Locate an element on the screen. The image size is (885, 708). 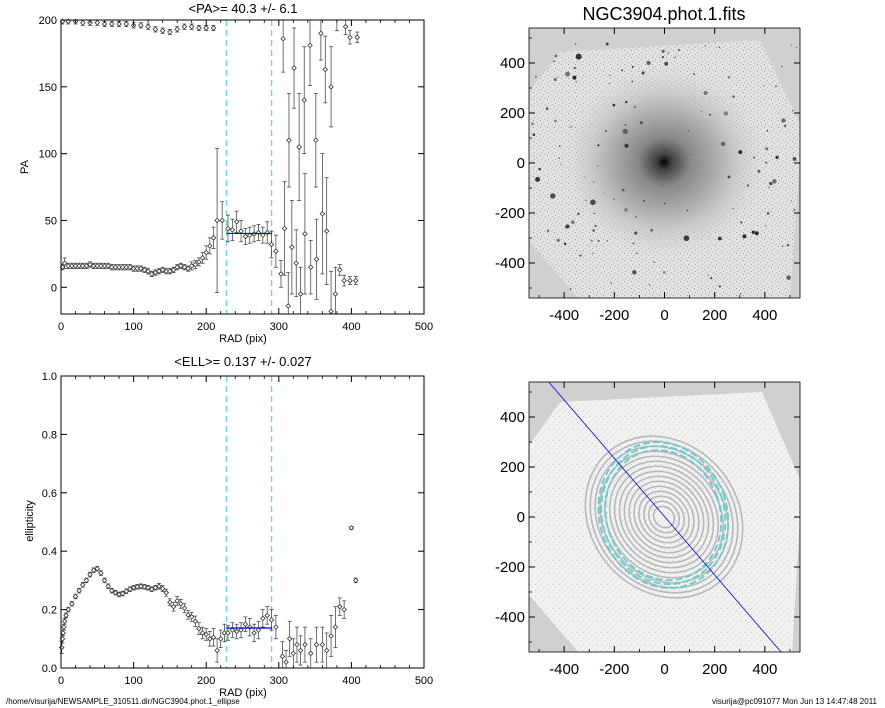
y-tick-label: 0.4 is located at coordinates (49, 552).